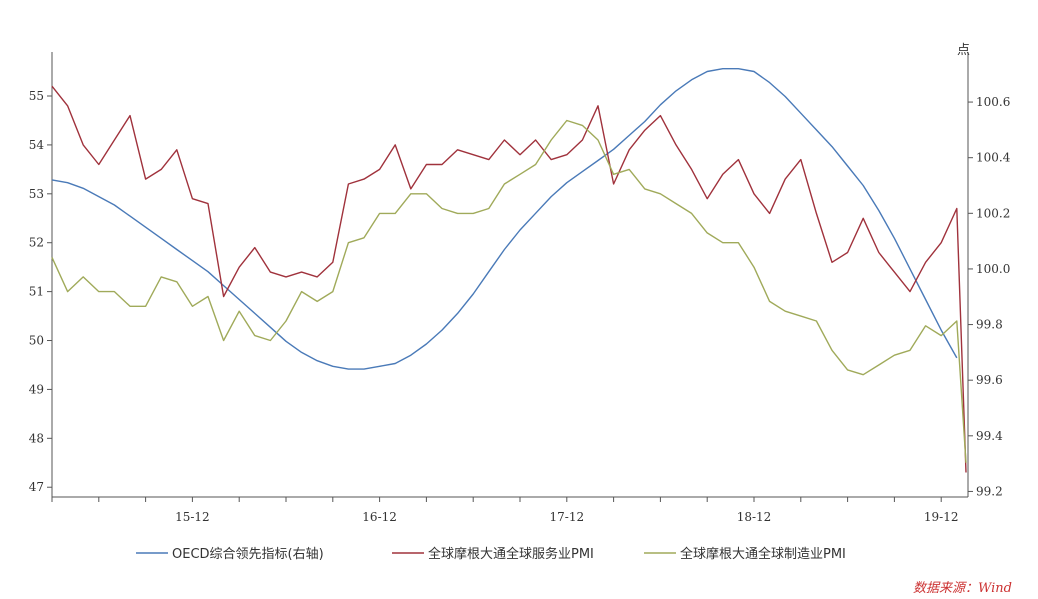 Image resolution: width=1038 pixels, height=599 pixels. I want to click on left-tick-label: 49, so click(36, 389).